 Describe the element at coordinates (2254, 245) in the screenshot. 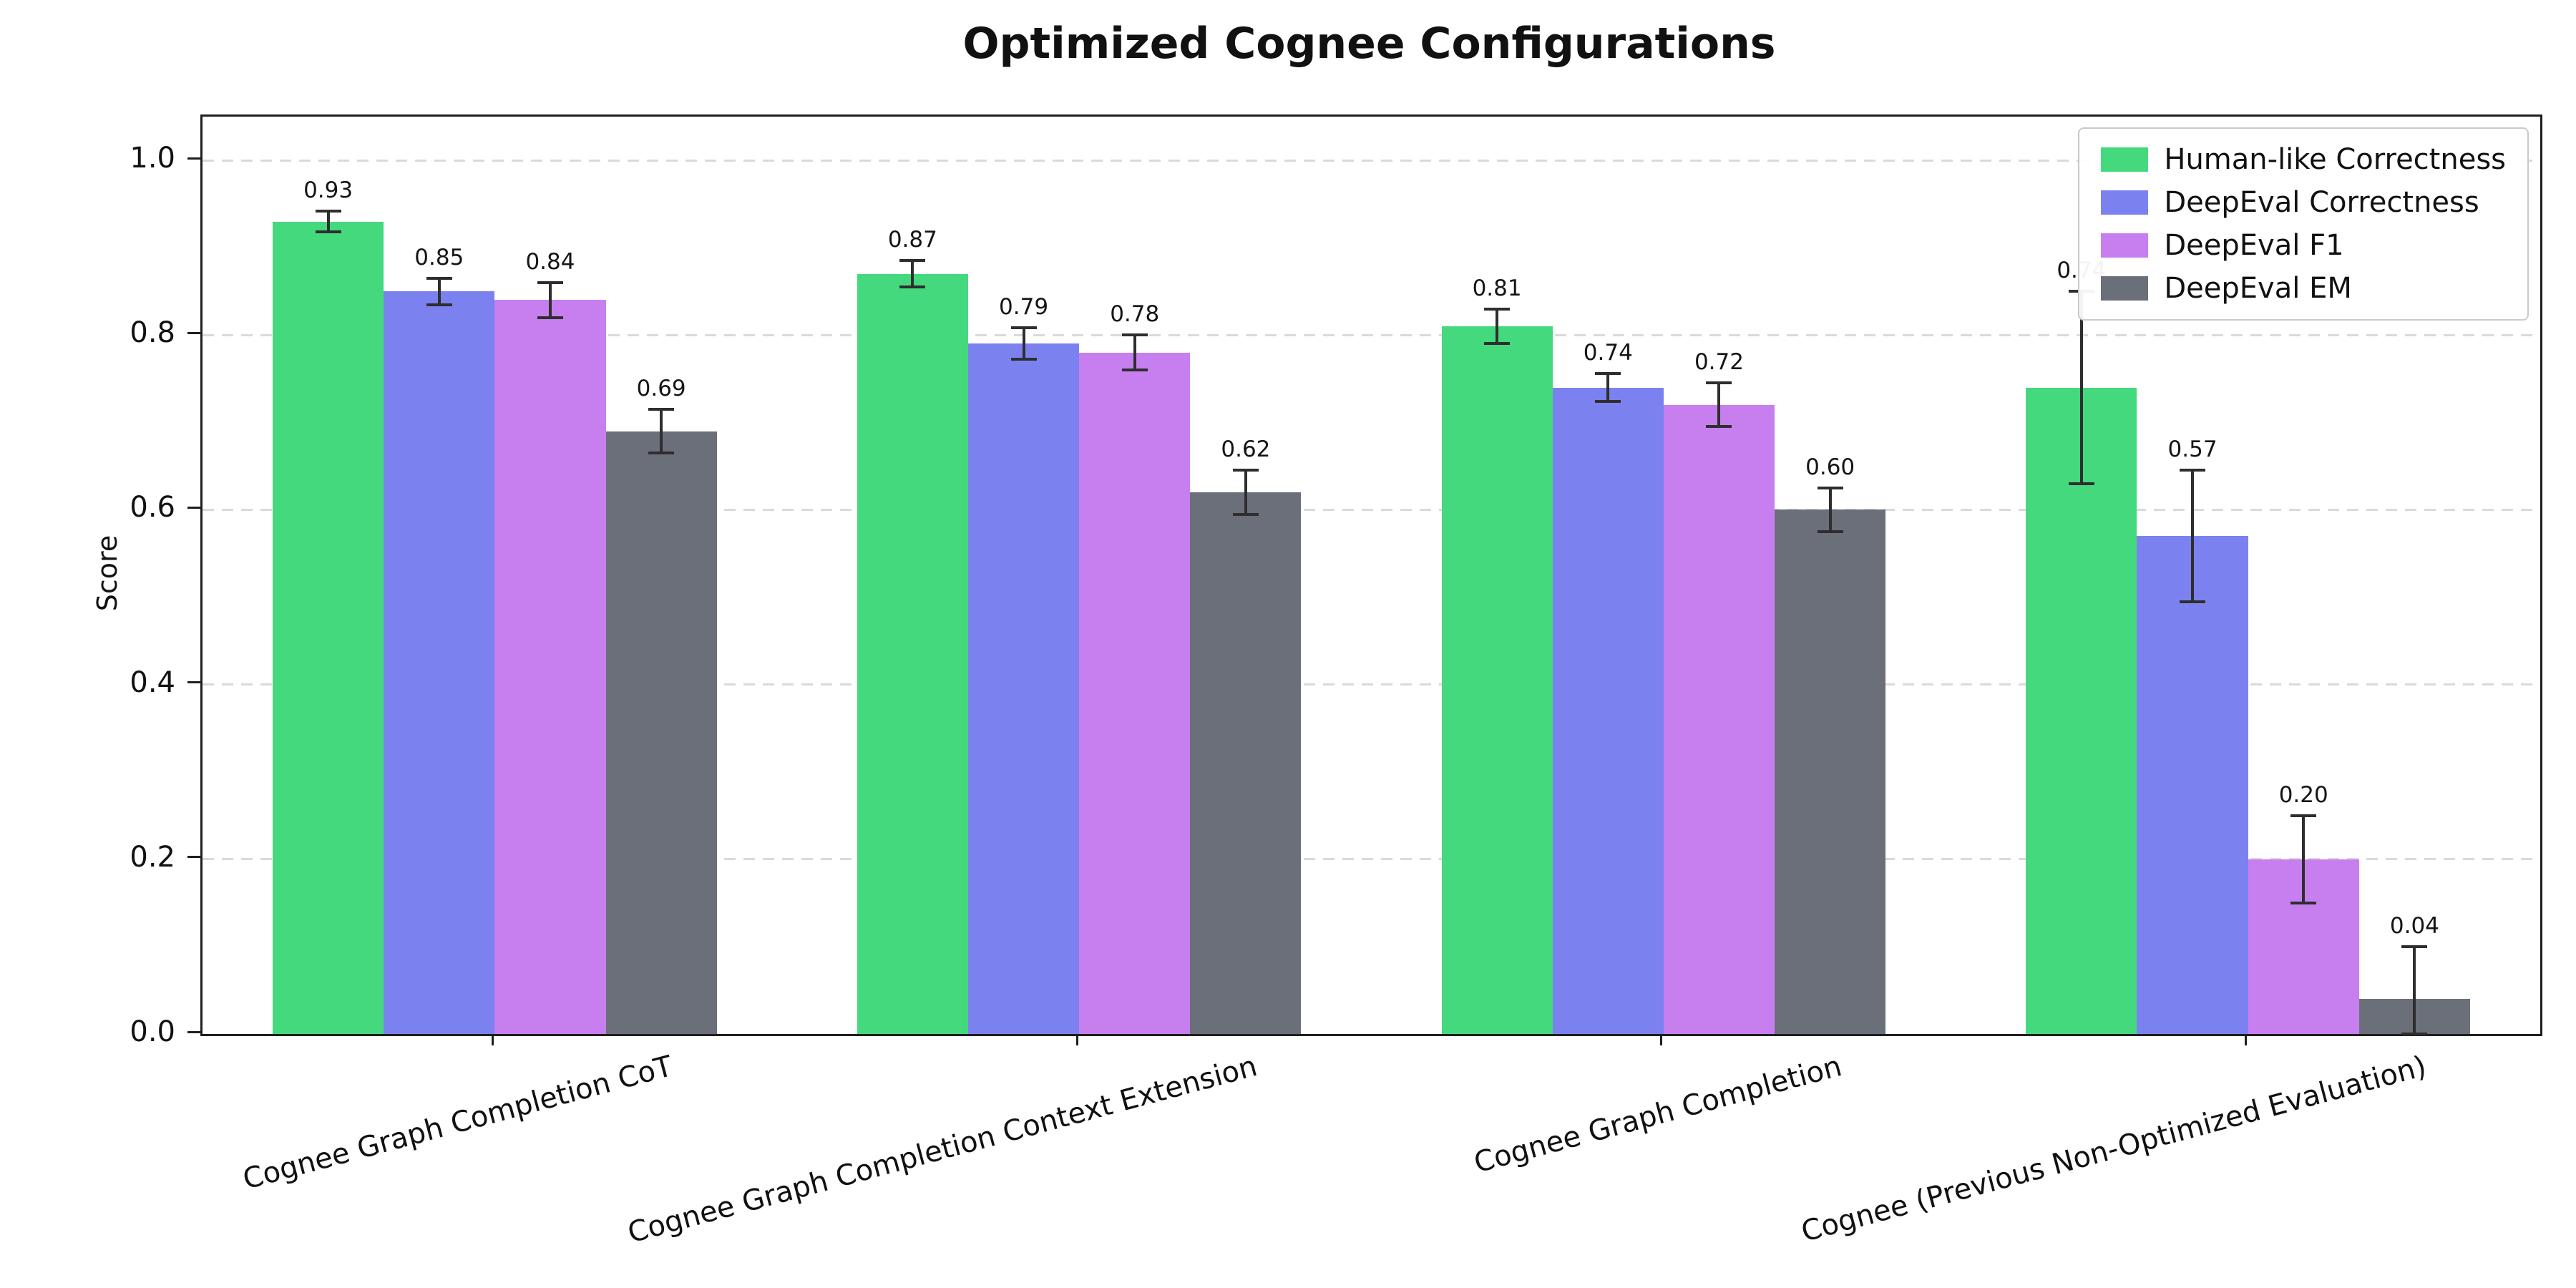

I see `legend-label: DeepEval F1` at that location.